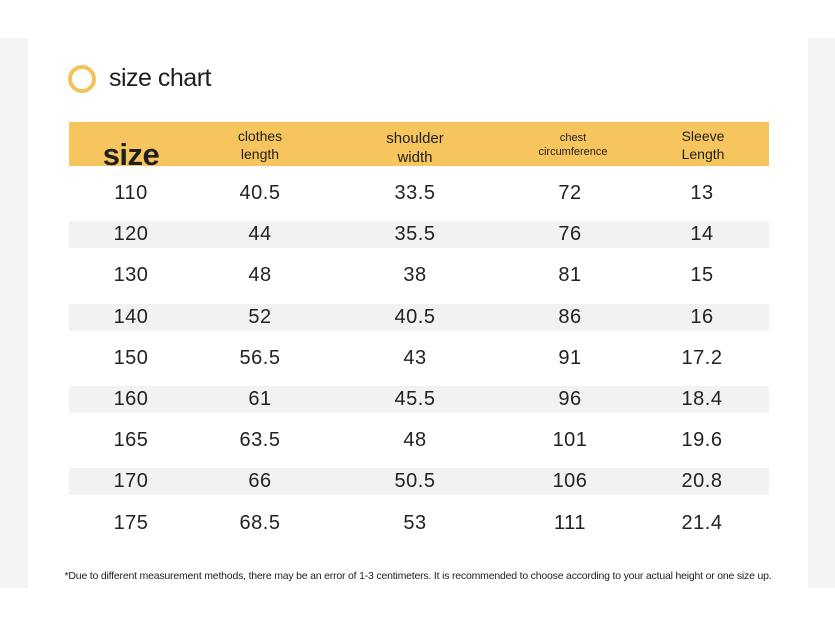 The width and height of the screenshot is (835, 627). What do you see at coordinates (415, 138) in the screenshot?
I see `header-shoulder-line1: shoulder` at bounding box center [415, 138].